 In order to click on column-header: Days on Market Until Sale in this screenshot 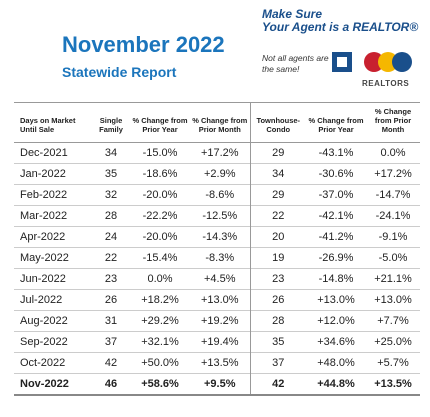, I will do `click(53, 122)`.